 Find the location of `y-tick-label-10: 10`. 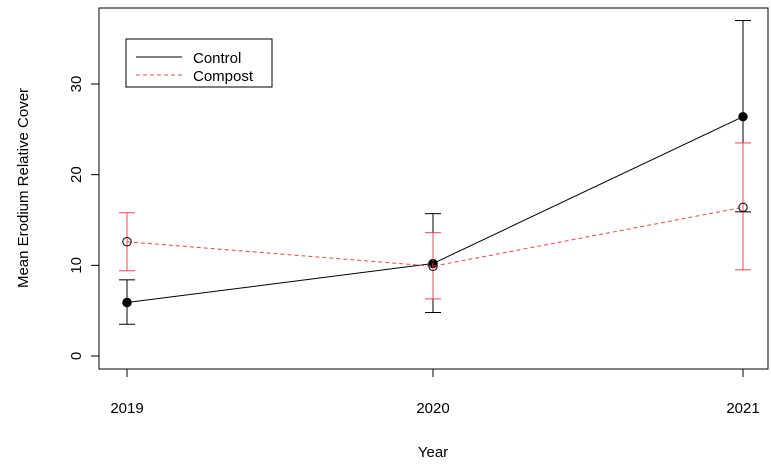

y-tick-label-10: 10 is located at coordinates (76, 265).